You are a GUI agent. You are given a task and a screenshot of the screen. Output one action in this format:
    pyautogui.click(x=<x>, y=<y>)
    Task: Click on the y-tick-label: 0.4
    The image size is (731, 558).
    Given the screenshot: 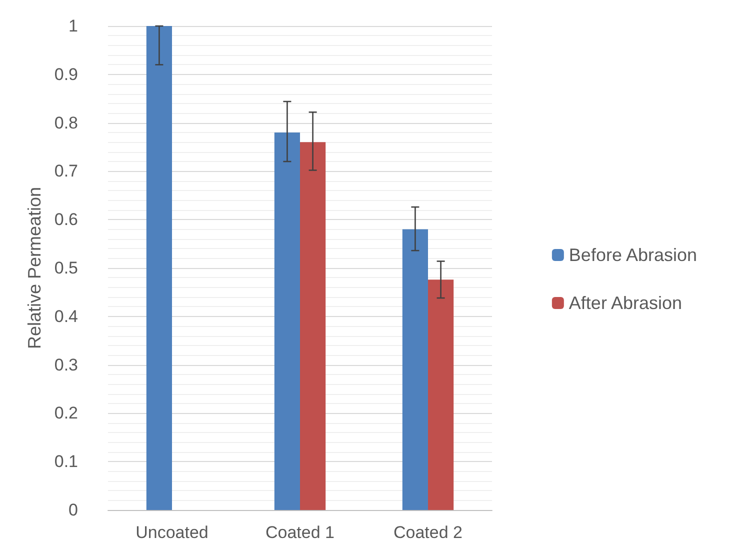 What is the action you would take?
    pyautogui.click(x=66, y=316)
    